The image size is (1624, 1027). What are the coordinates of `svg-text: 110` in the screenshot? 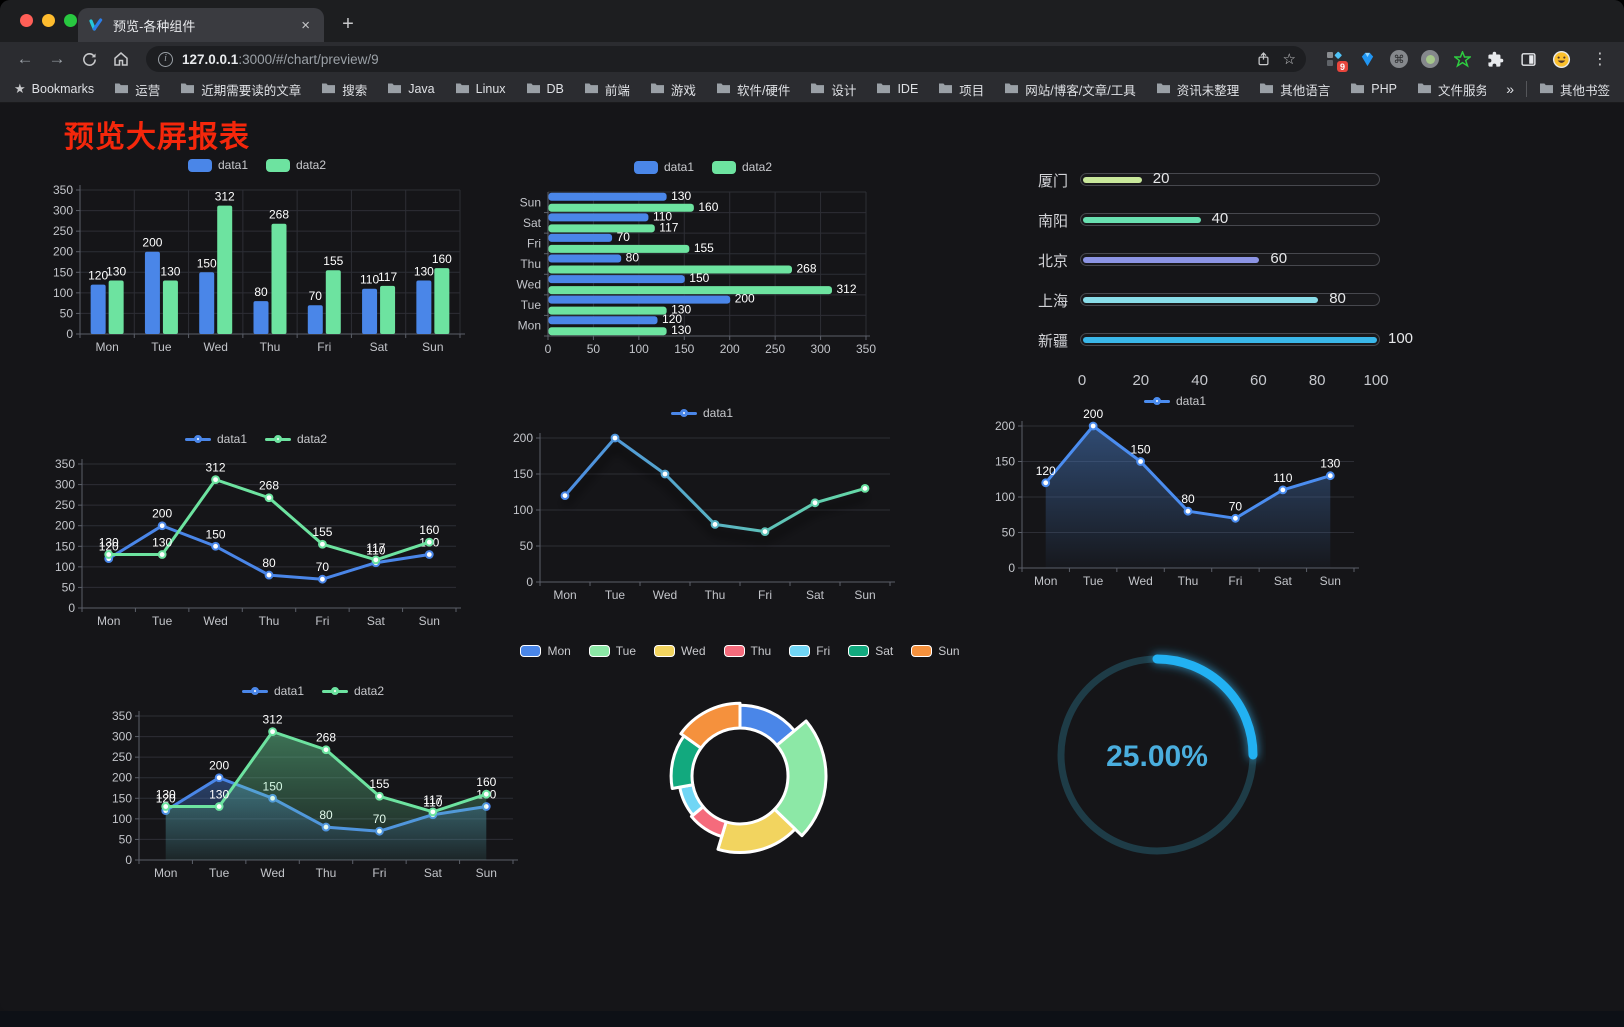 It's located at (662, 216).